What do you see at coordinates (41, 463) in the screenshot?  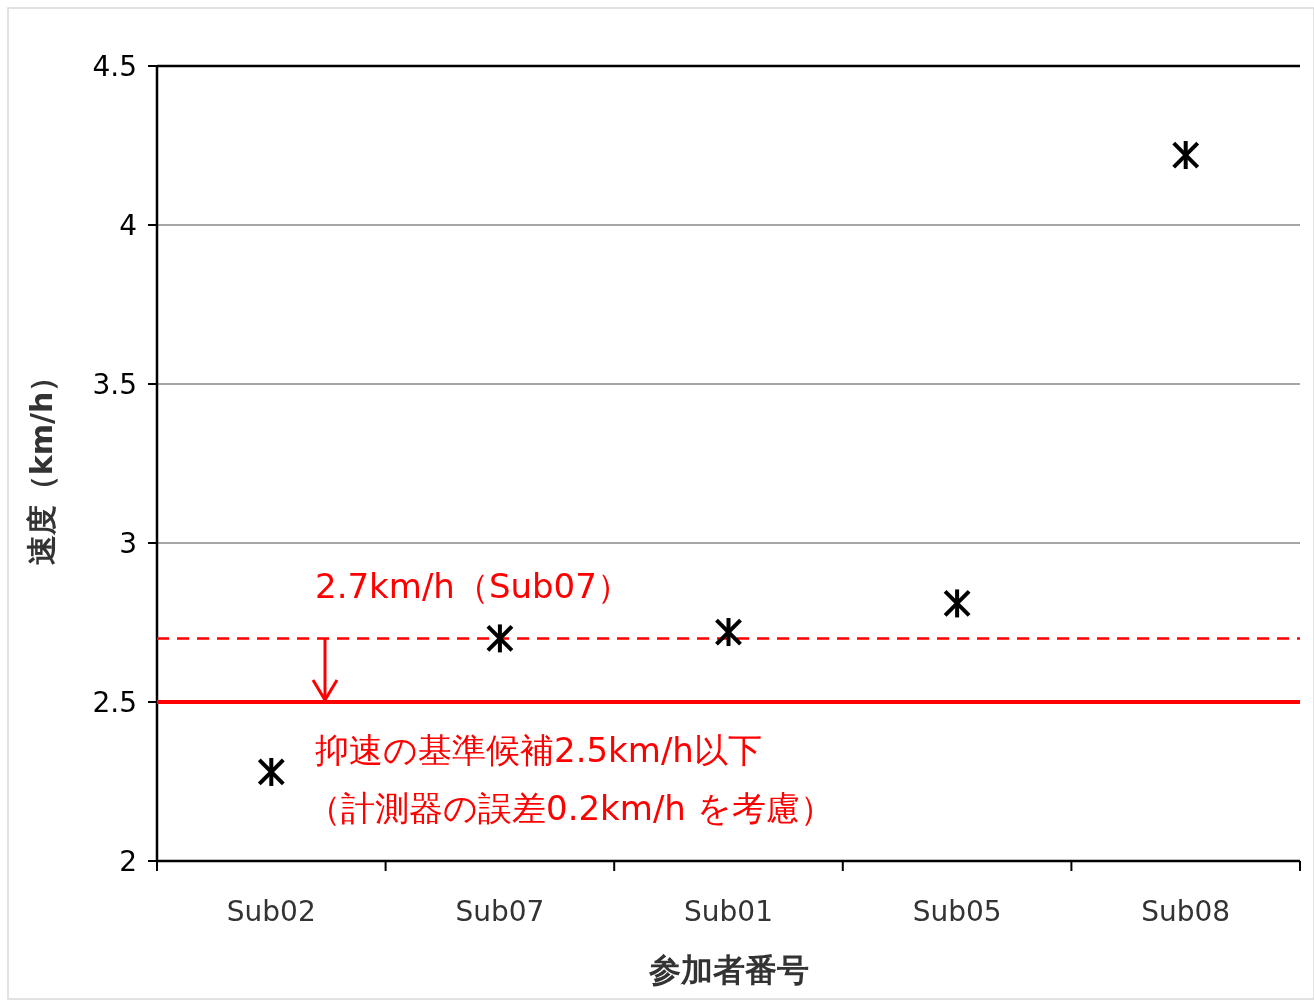 I see `y-axis-title: 速度（km/h）` at bounding box center [41, 463].